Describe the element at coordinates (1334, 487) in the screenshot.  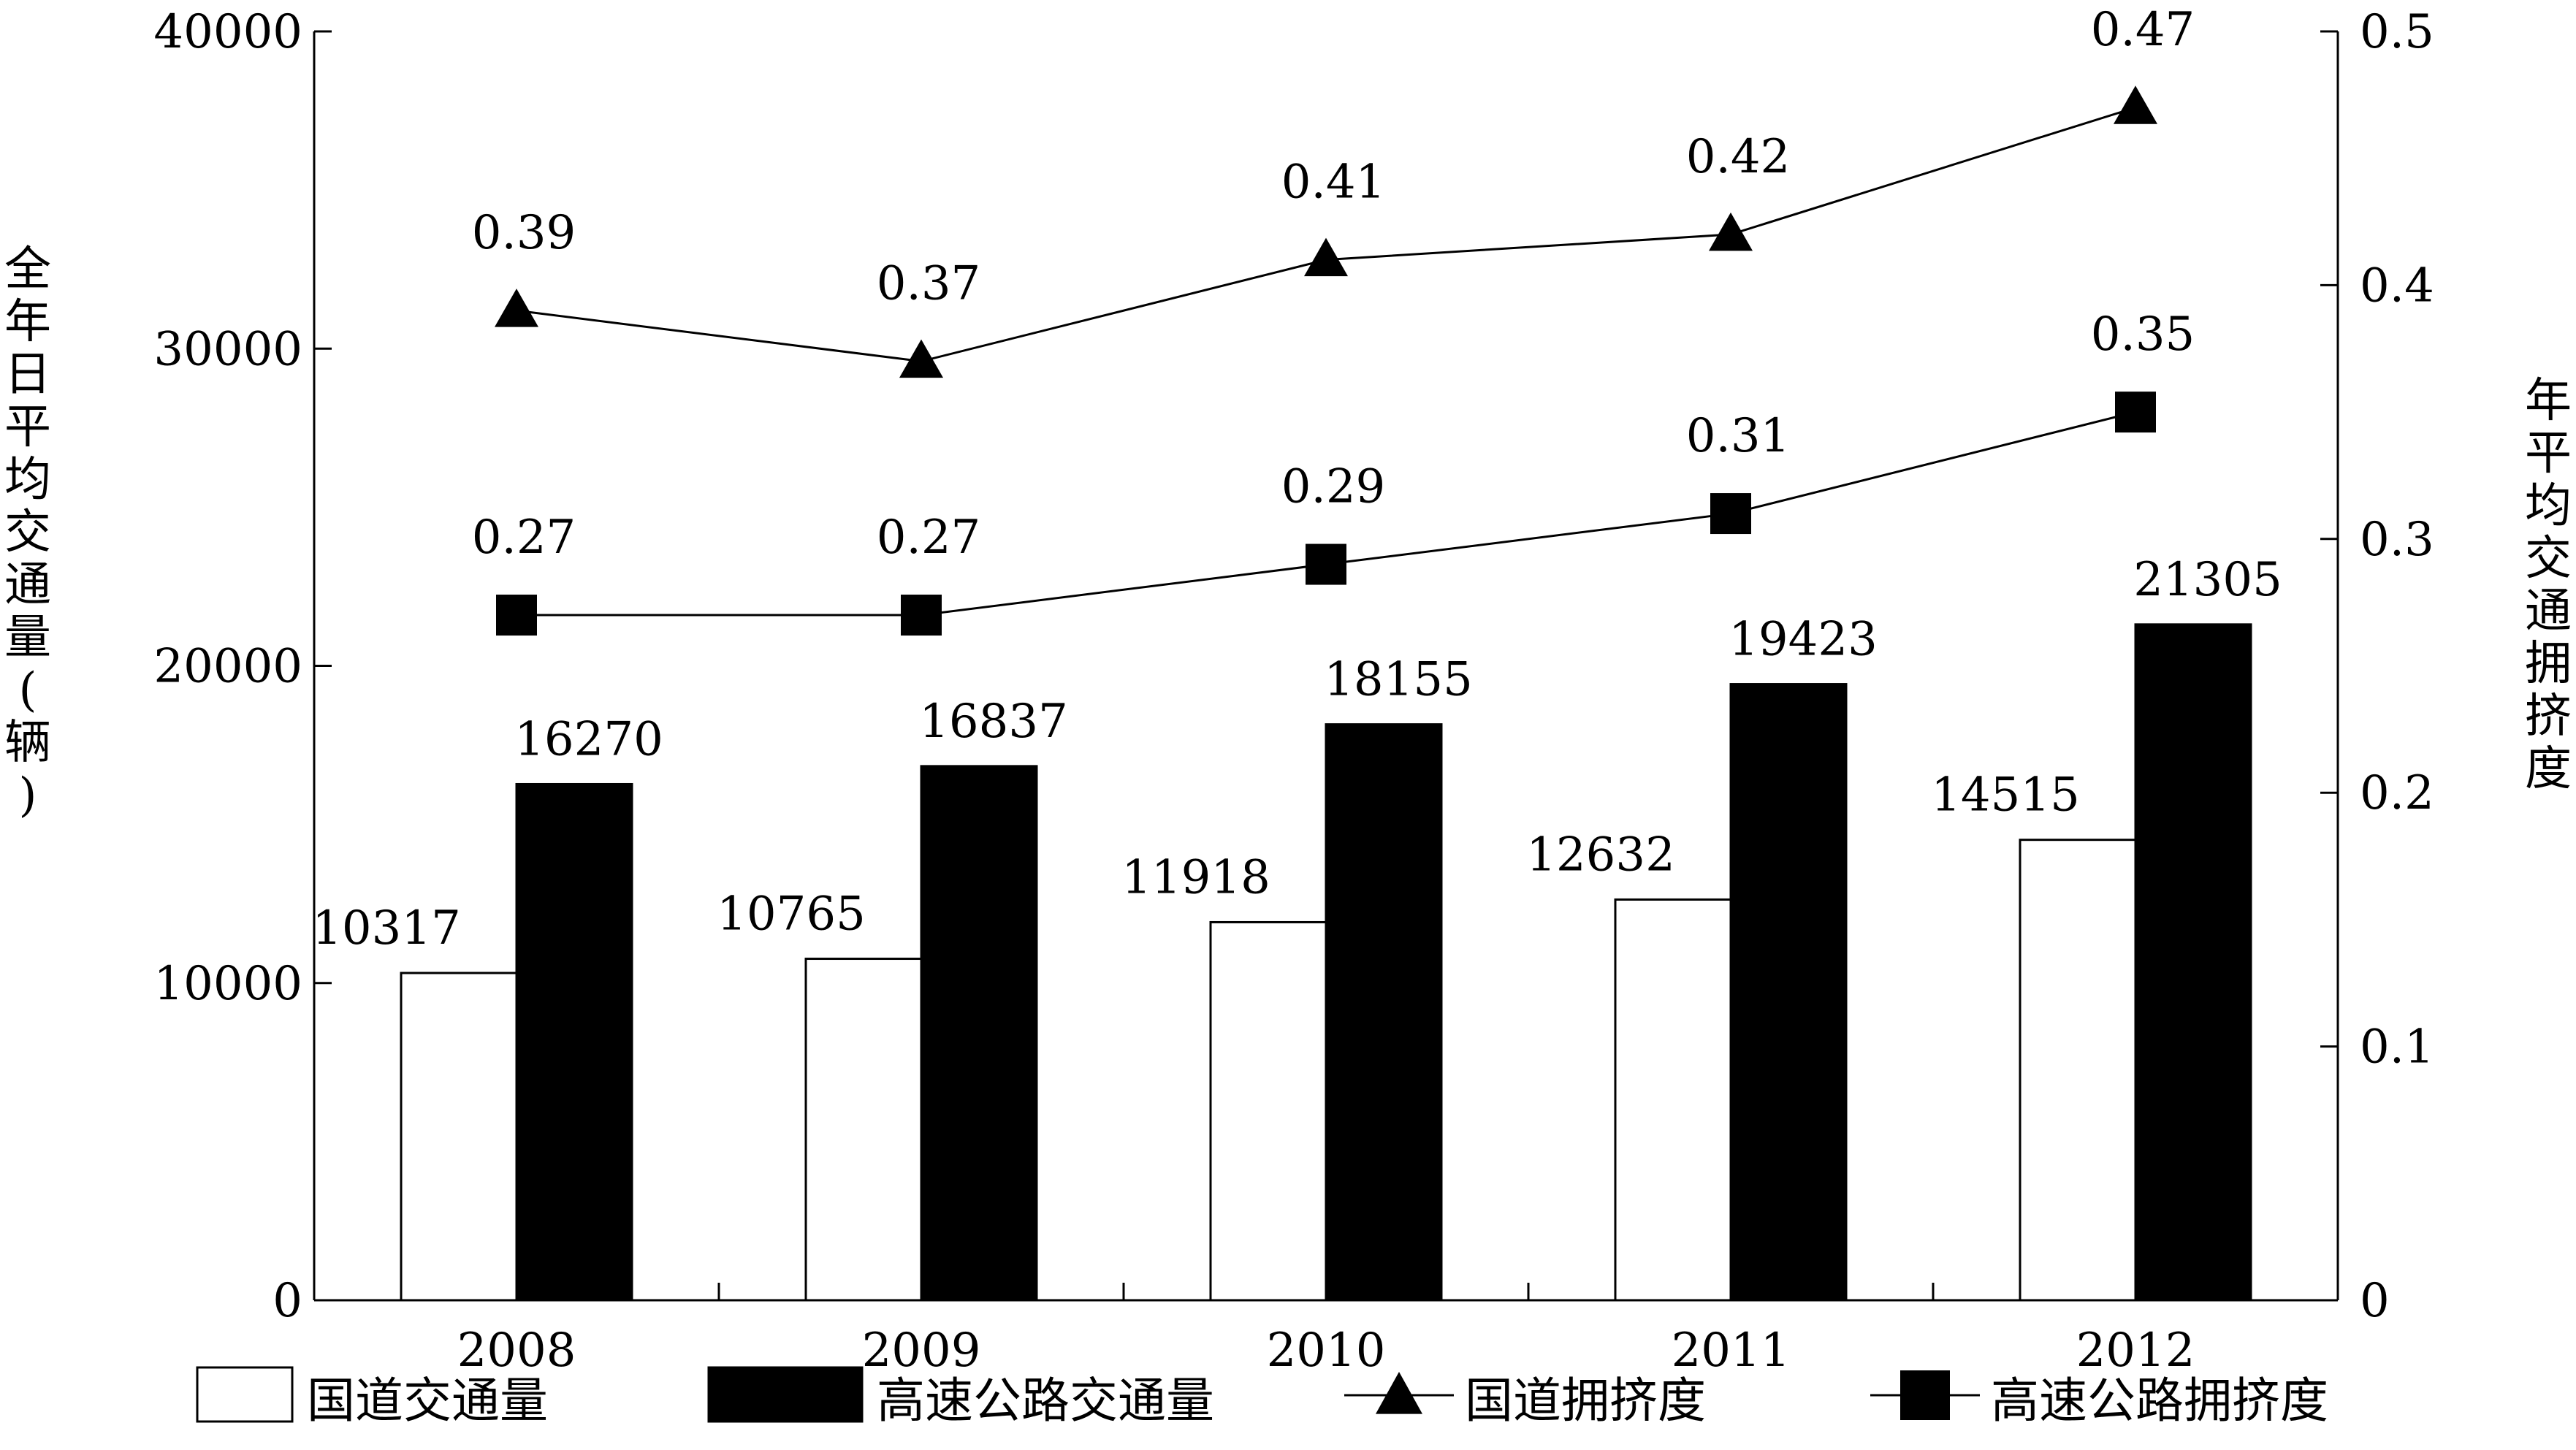
I see `line-data-label: 0.29` at that location.